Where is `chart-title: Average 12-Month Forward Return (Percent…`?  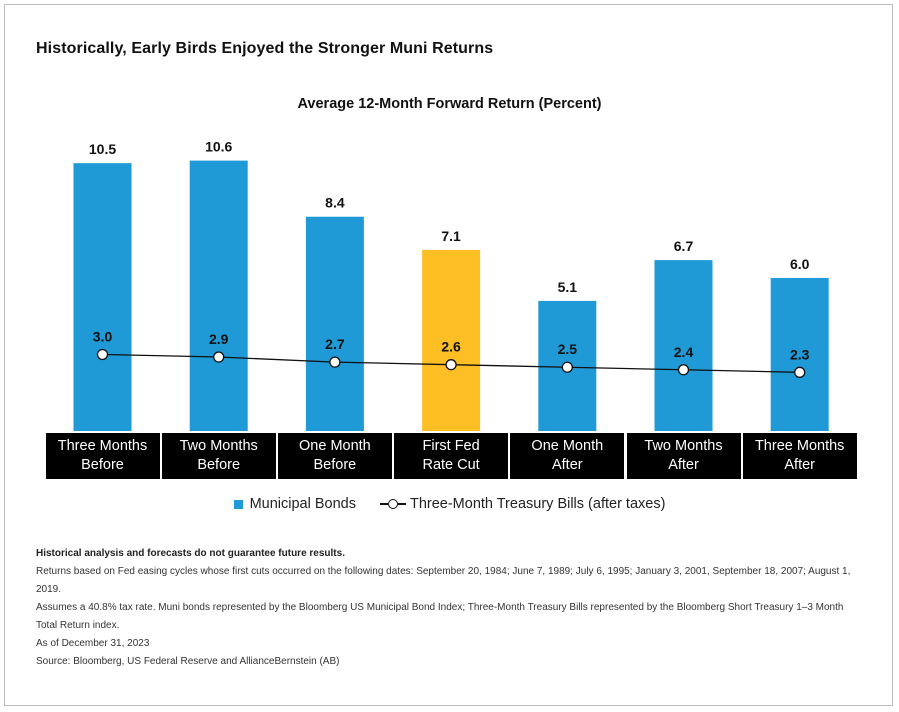
chart-title: Average 12-Month Forward Return (Percent… is located at coordinates (449, 104).